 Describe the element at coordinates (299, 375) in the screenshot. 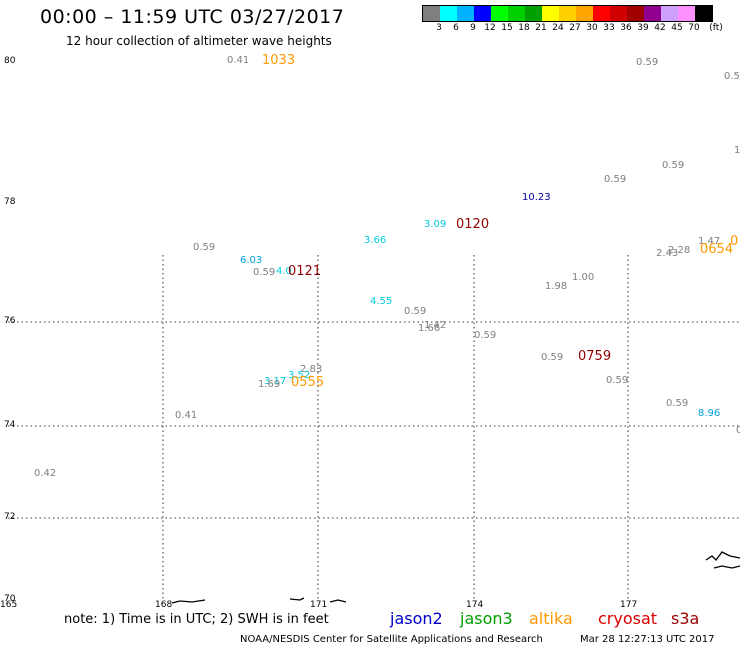

I see `wave-height-value: 3.52` at that location.